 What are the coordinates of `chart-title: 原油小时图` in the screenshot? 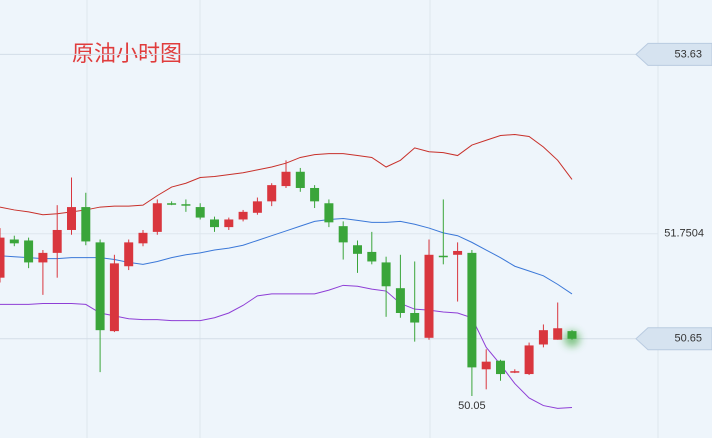 It's located at (127, 53).